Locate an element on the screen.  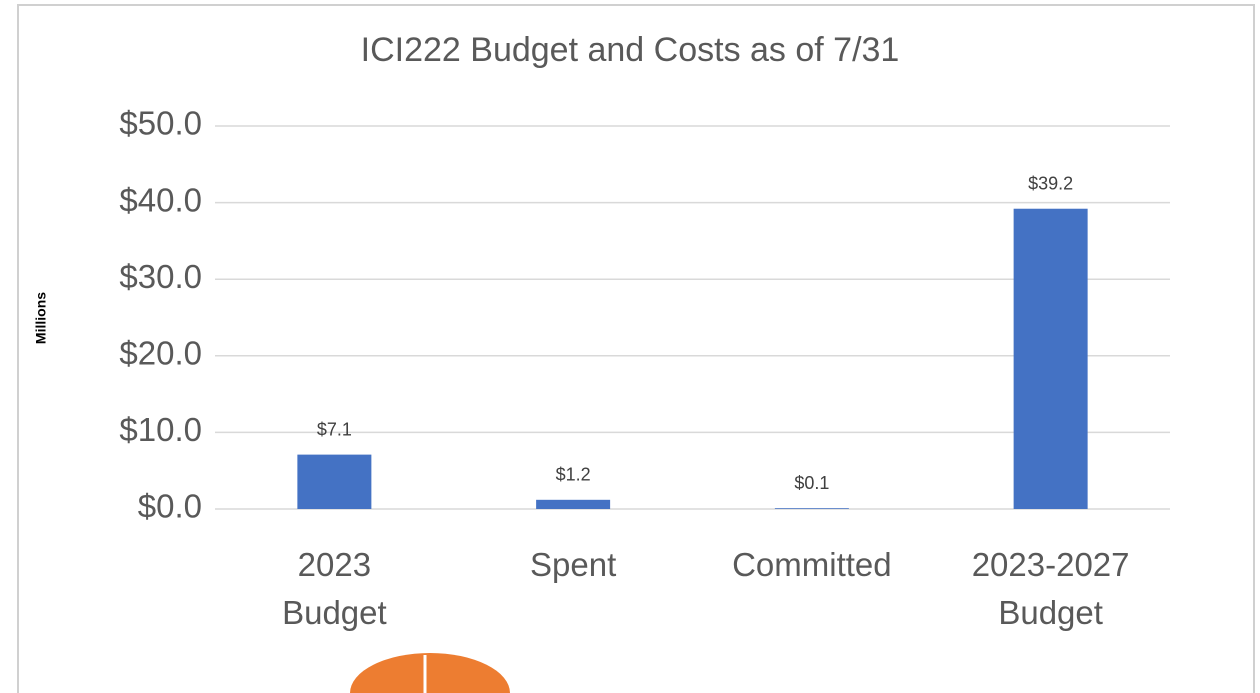
y-tick-label: $0.0 is located at coordinates (170, 506).